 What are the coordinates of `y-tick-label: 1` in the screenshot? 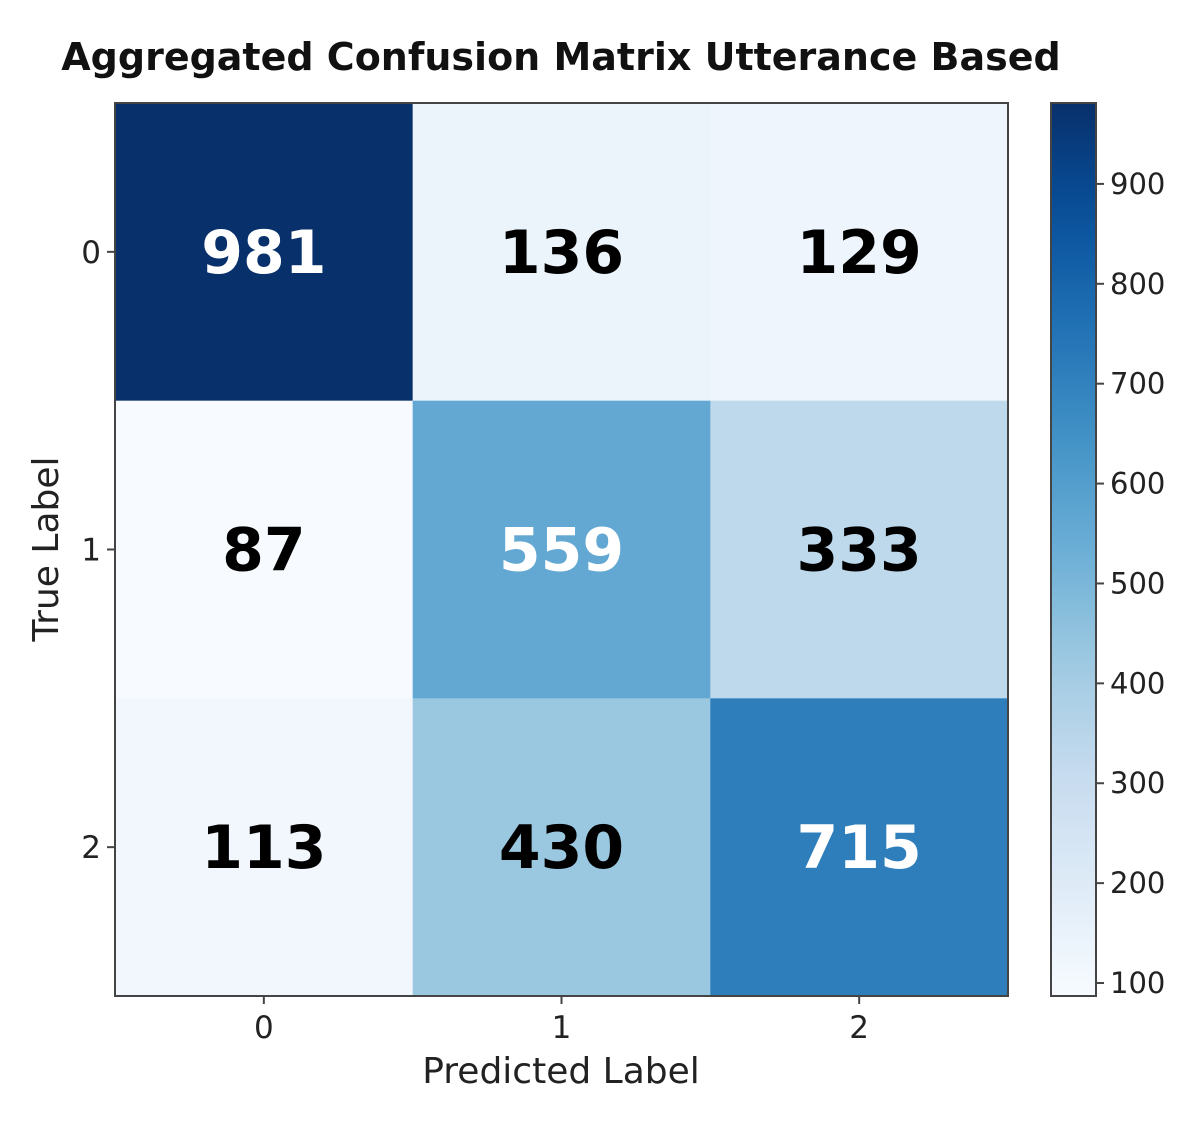 It's located at (91, 551).